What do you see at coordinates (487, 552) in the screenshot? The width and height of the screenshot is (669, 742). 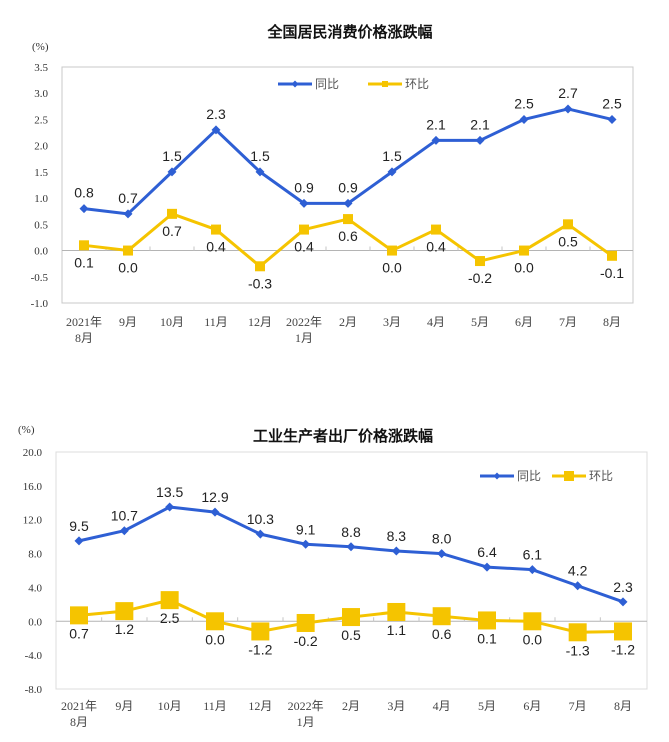 I see `data-label: 6.4` at bounding box center [487, 552].